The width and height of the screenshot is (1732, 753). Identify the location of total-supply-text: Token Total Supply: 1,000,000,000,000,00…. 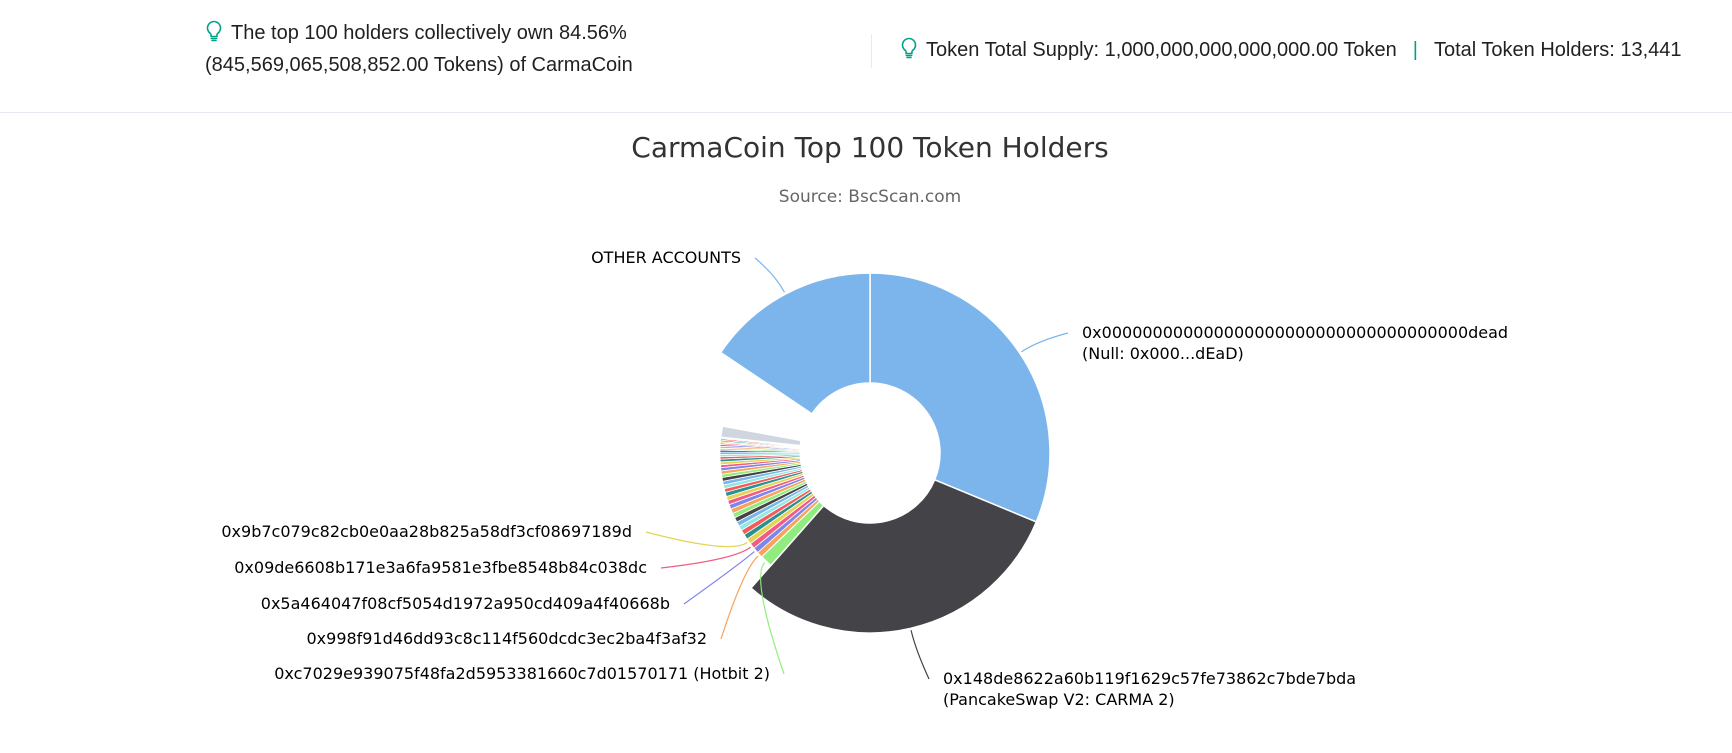
(1161, 50).